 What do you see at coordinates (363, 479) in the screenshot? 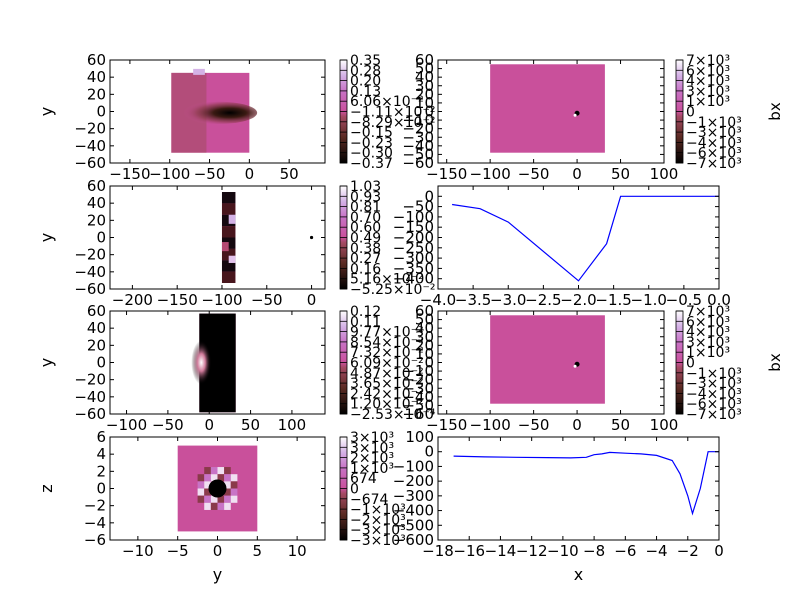
I see `colorbar-tick-label: 674` at bounding box center [363, 479].